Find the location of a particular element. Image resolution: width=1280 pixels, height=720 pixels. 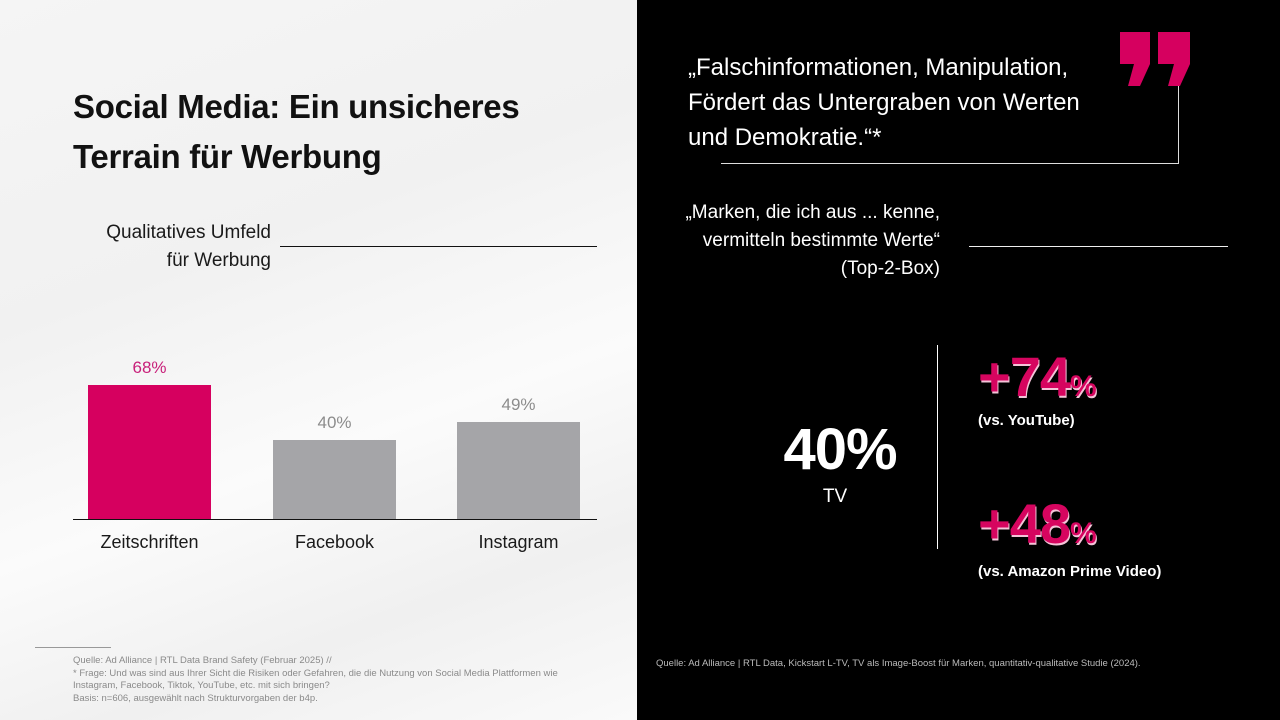

chart-title-line-2: für Werbung is located at coordinates (218, 260).